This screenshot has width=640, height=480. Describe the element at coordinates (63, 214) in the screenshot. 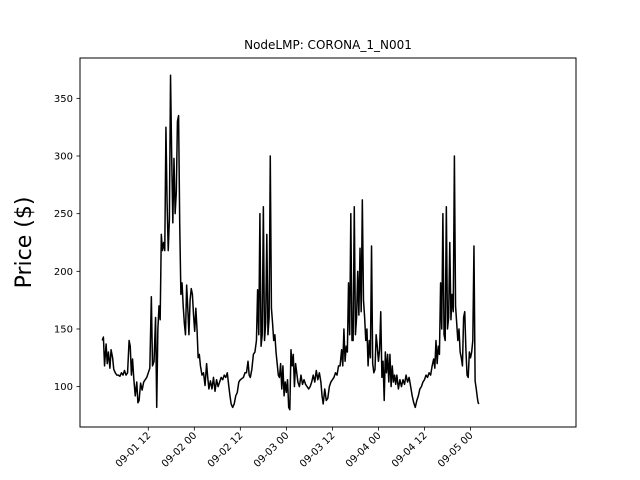

I see `y-tick-label: 250` at that location.